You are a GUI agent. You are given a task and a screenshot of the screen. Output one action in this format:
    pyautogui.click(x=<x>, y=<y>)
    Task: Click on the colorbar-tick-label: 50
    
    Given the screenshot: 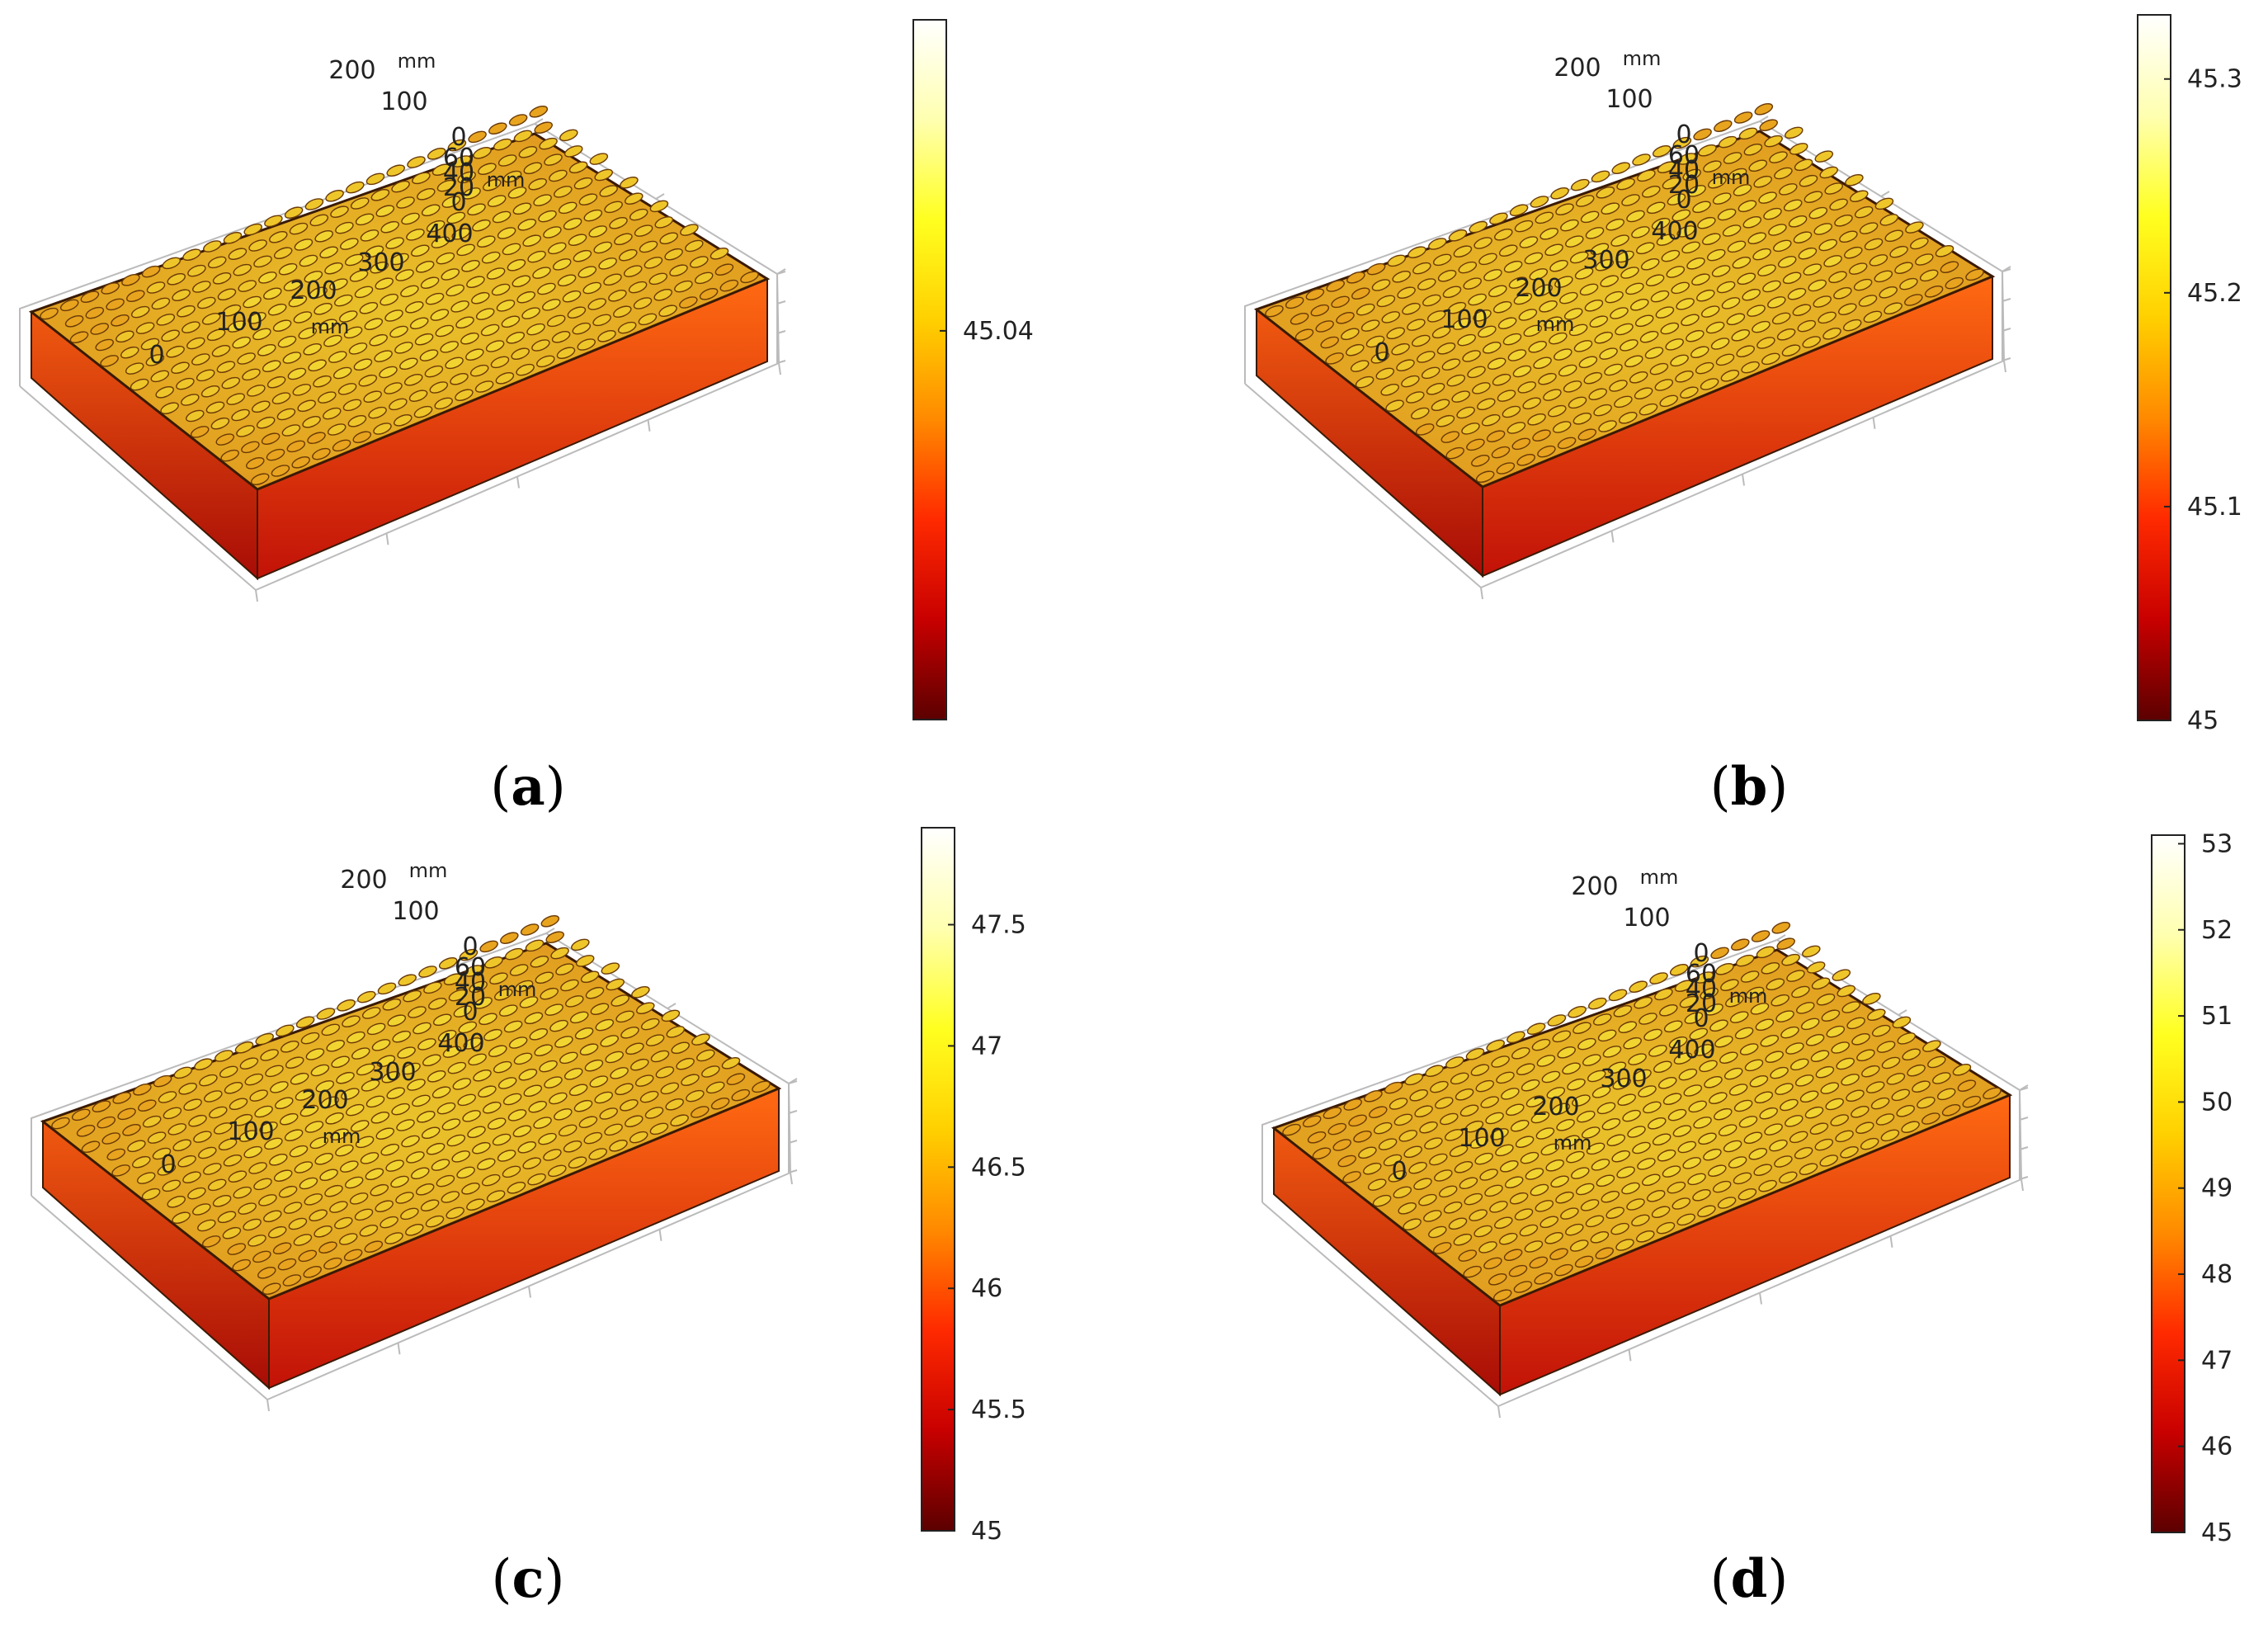 What is the action you would take?
    pyautogui.click(x=2217, y=1102)
    